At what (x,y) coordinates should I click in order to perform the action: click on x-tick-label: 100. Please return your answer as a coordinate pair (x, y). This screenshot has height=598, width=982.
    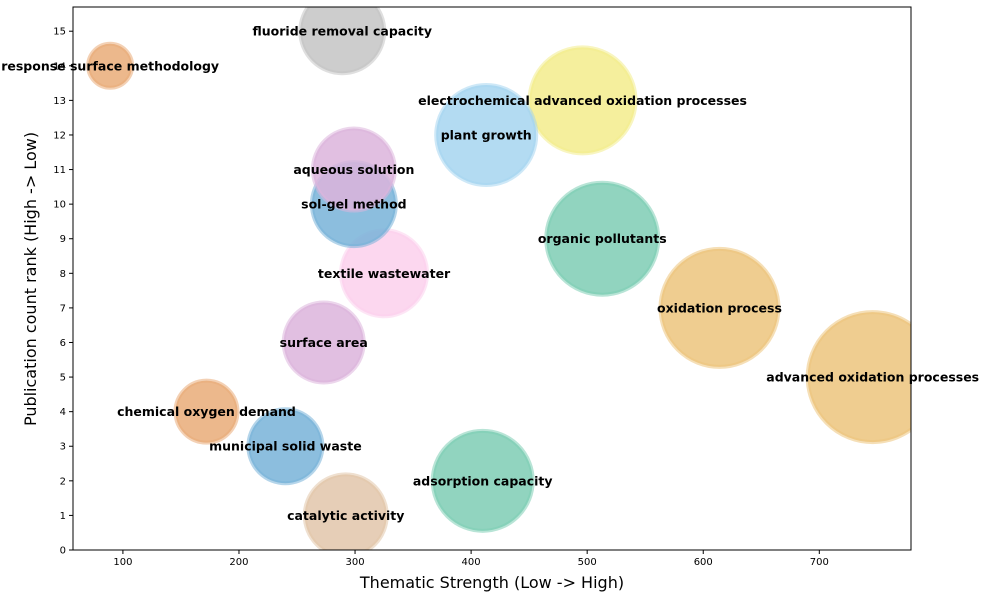
    Looking at the image, I should click on (122, 562).